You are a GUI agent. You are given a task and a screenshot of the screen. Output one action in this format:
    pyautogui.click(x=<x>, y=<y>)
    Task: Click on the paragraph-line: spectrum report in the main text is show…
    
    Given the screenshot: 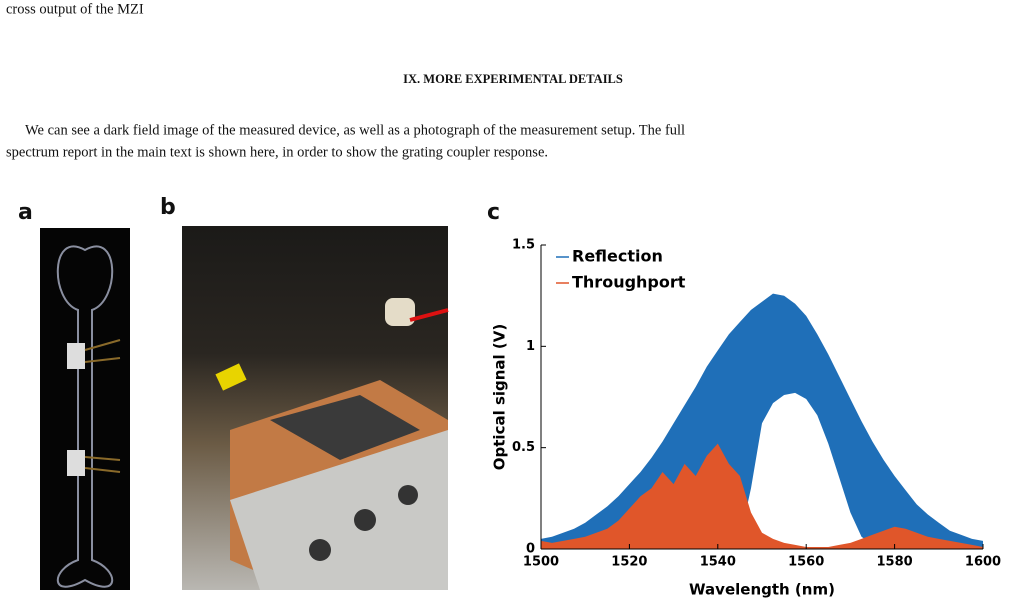 What is the action you would take?
    pyautogui.click(x=277, y=152)
    